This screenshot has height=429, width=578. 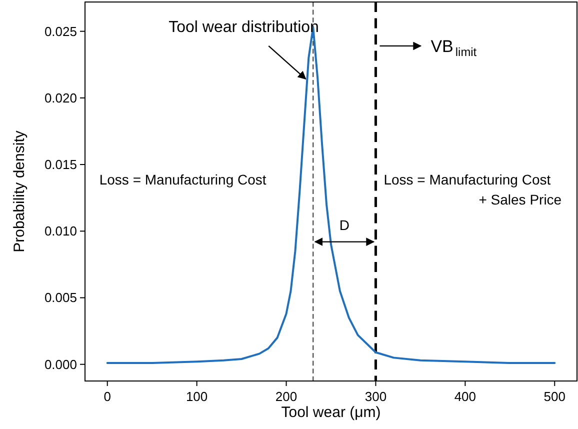 What do you see at coordinates (60, 98) in the screenshot?
I see `y-tick-label: 0.020` at bounding box center [60, 98].